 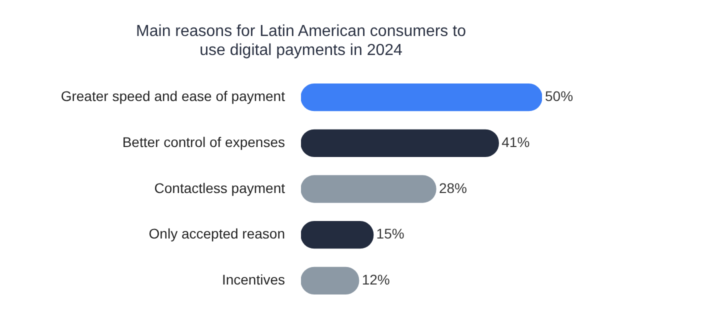 I want to click on y-tick-label: Only accepted reason, so click(x=216, y=234).